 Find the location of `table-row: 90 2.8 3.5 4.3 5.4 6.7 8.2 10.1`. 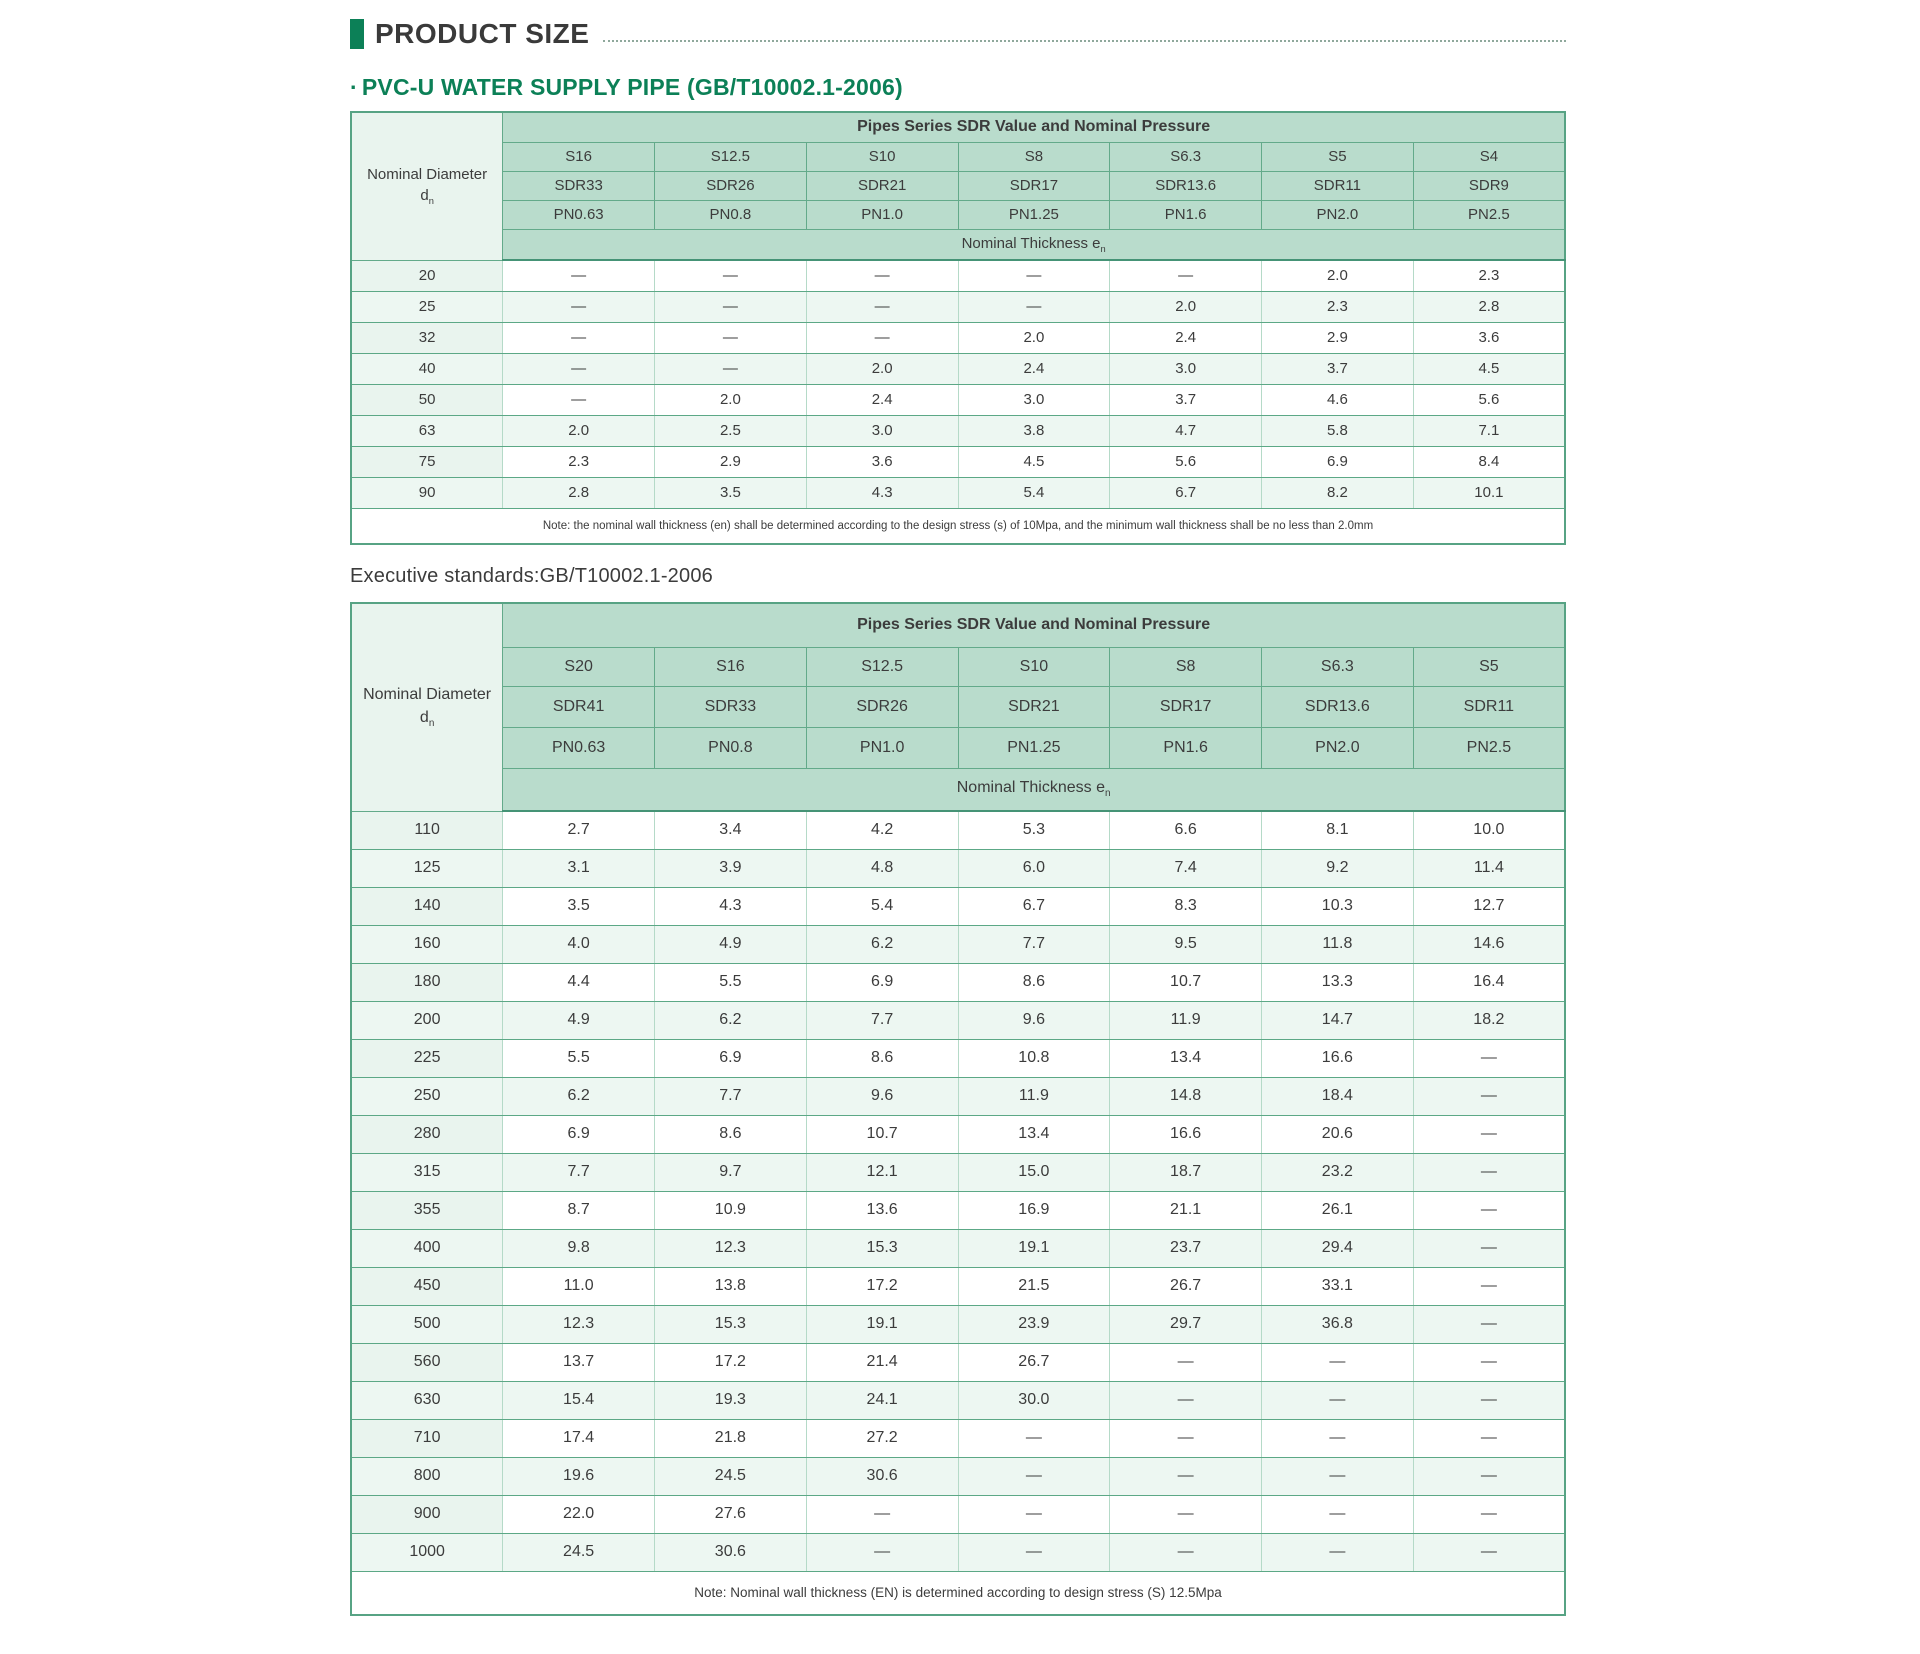

table-row: 90 2.8 3.5 4.3 5.4 6.7 8.2 10.1 is located at coordinates (958, 492).